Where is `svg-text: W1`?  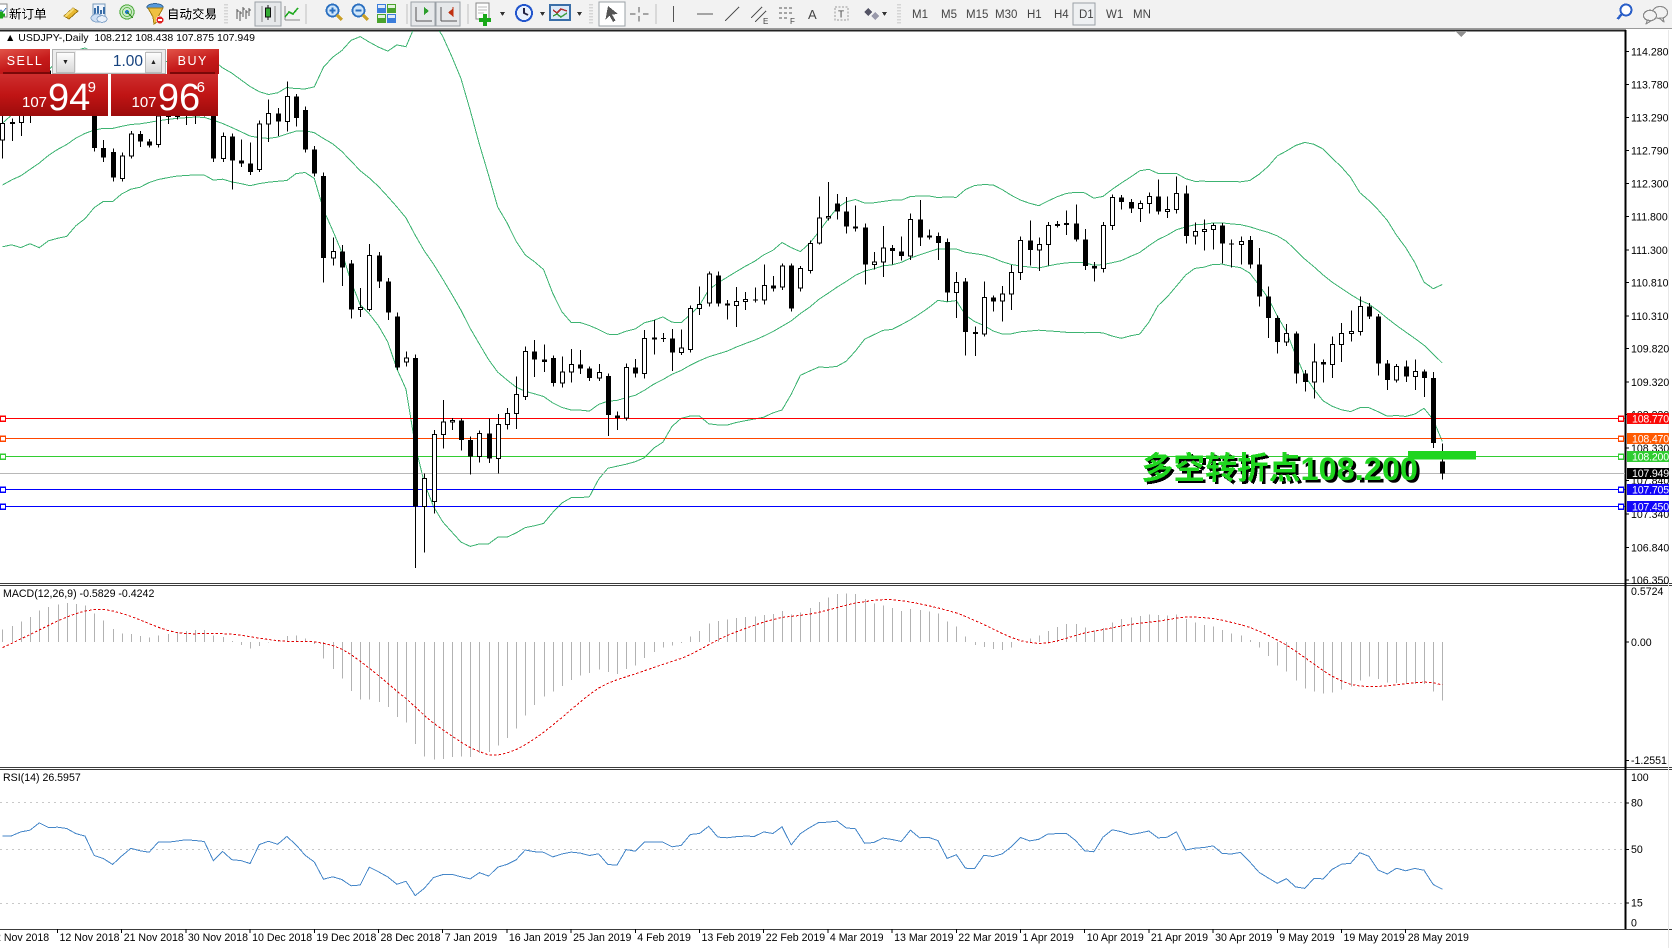
svg-text: W1 is located at coordinates (1114, 15).